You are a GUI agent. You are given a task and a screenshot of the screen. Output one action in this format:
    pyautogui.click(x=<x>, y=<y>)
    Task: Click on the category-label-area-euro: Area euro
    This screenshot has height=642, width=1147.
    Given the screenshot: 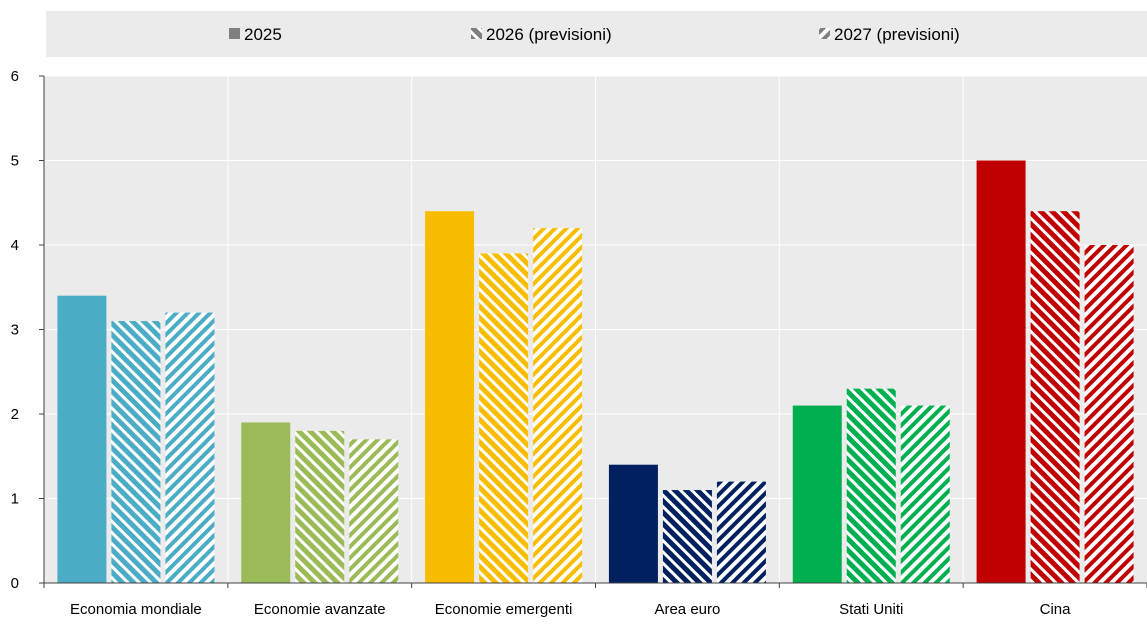 What is the action you would take?
    pyautogui.click(x=687, y=609)
    